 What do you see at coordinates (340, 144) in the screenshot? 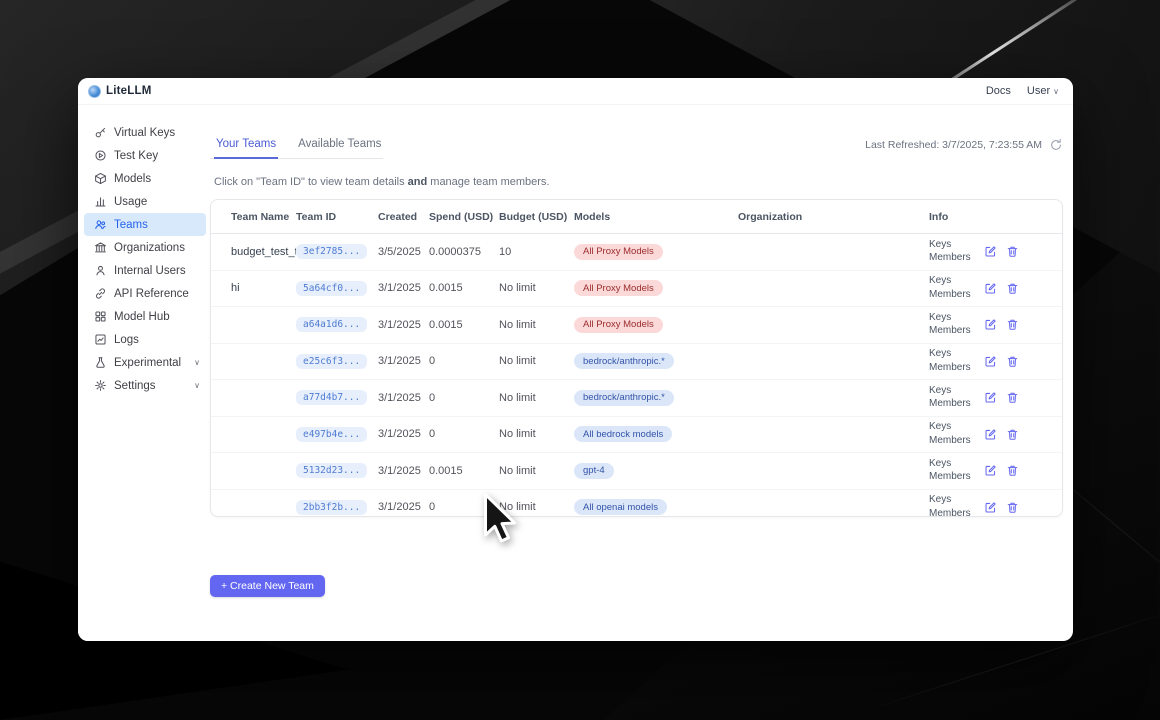
I see `tab: Available Teams` at bounding box center [340, 144].